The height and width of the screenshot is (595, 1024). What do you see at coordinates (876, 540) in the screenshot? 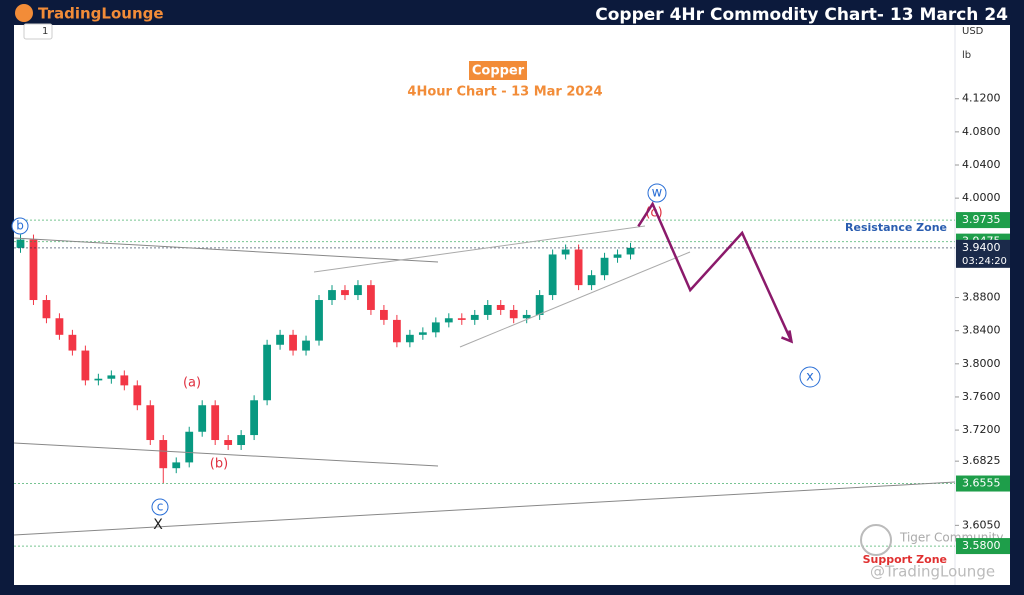
I see `watermark-icon` at bounding box center [876, 540].